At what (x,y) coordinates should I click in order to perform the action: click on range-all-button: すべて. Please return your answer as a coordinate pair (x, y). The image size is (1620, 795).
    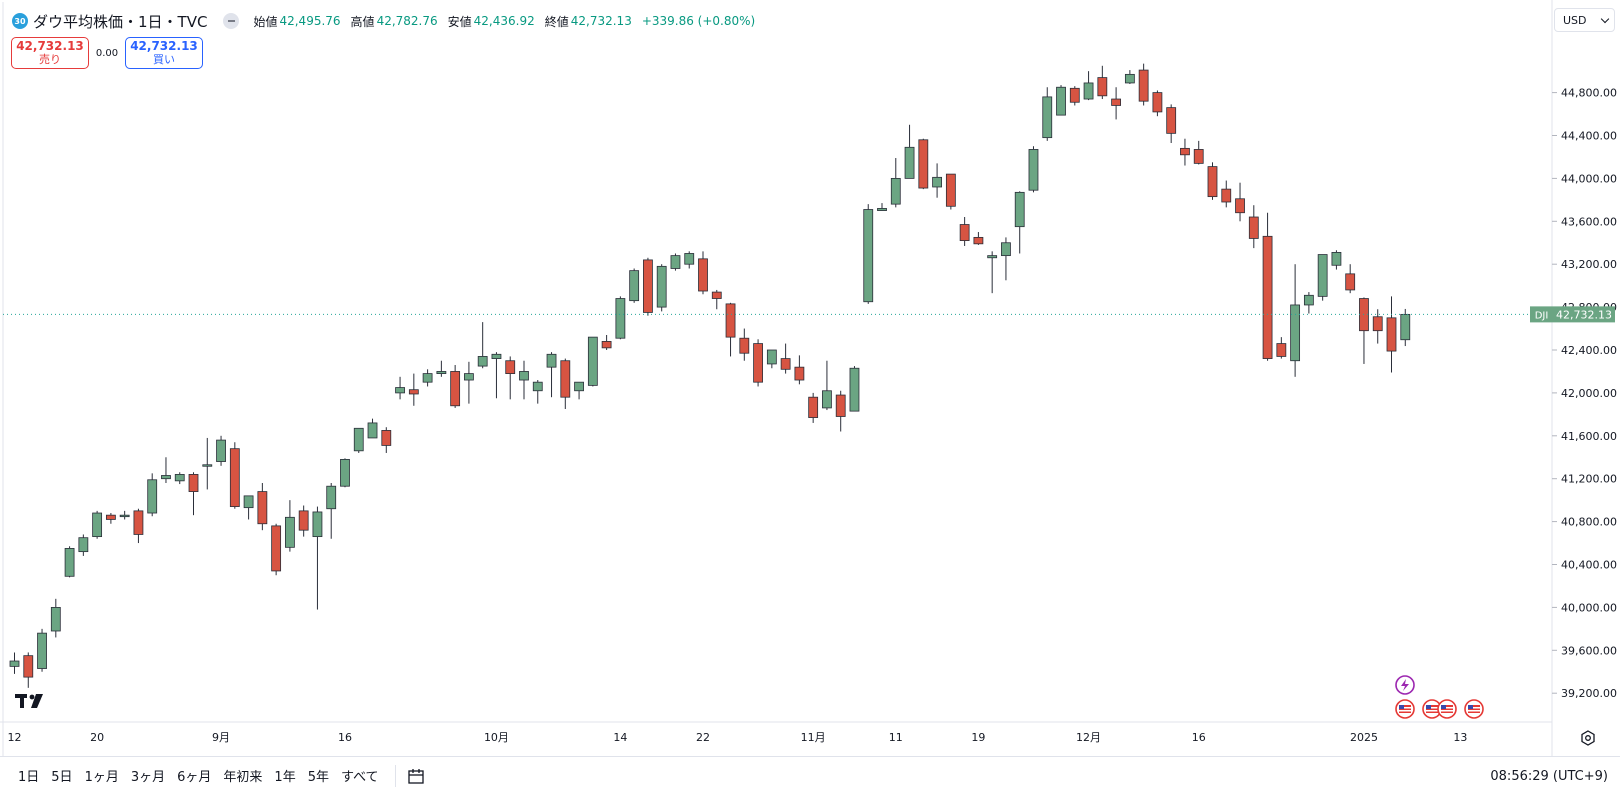
    Looking at the image, I should click on (359, 777).